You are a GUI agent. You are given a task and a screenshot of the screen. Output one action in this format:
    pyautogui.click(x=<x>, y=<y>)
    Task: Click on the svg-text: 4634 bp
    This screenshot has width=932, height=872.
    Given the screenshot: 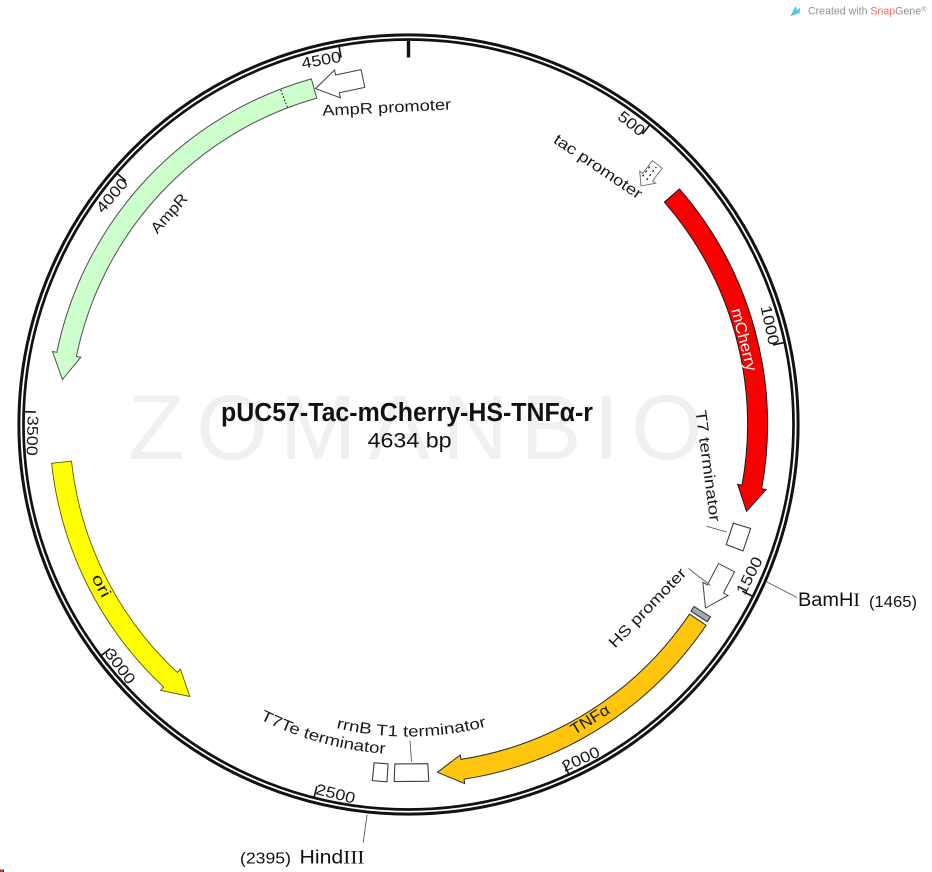 What is the action you would take?
    pyautogui.click(x=410, y=440)
    